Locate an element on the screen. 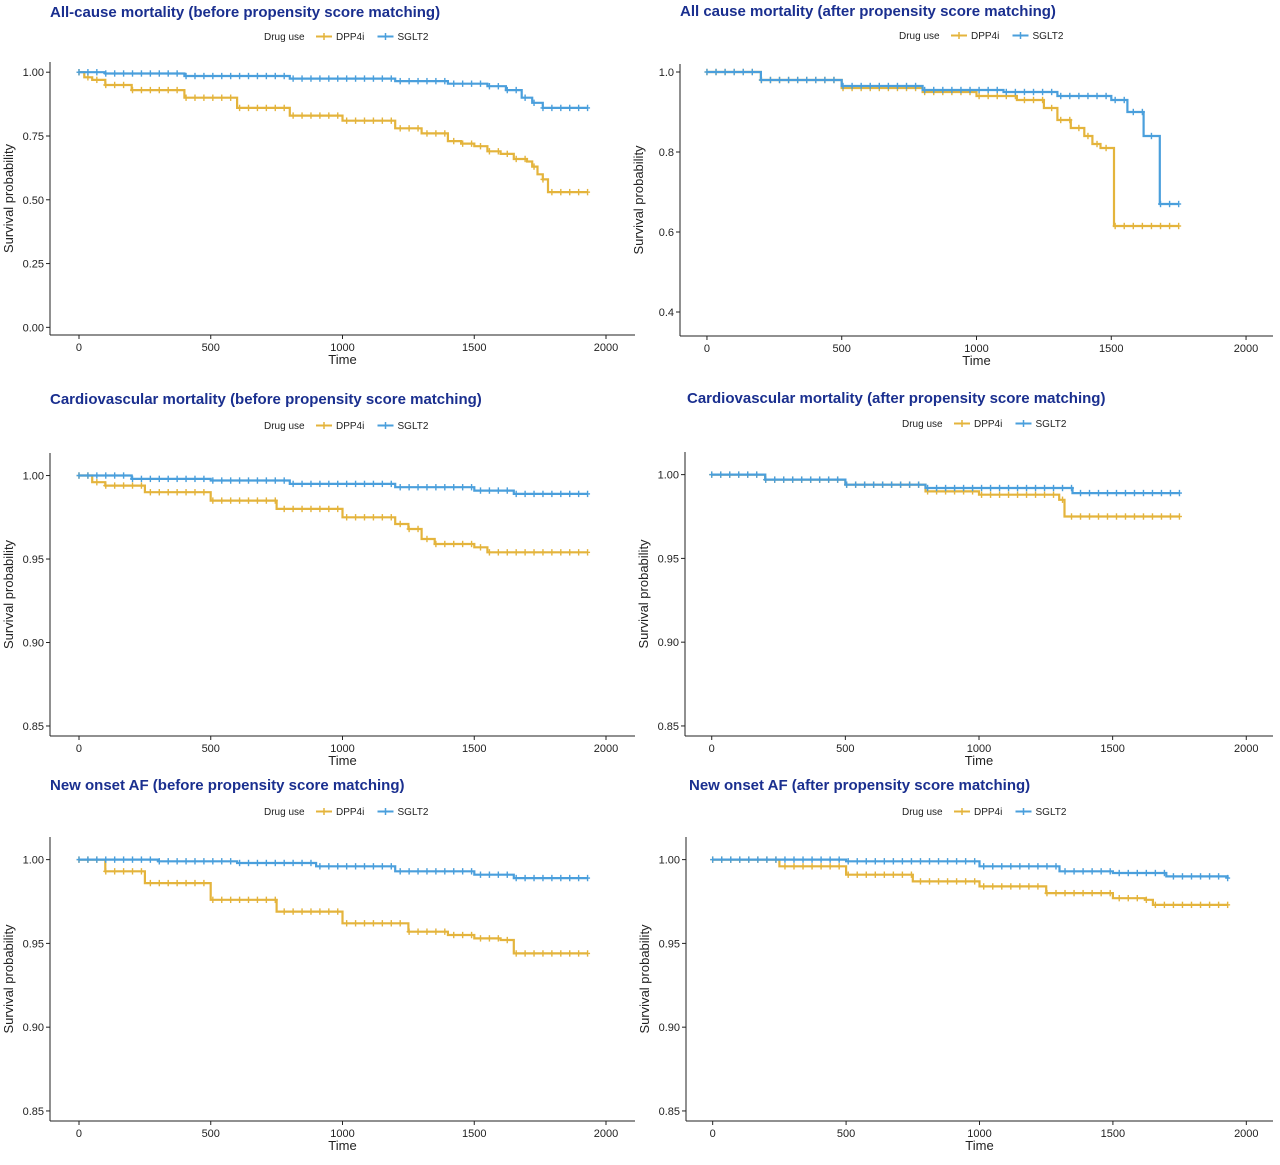 This screenshot has width=1280, height=1165. y-tick-label: 0.75 is located at coordinates (33, 137).